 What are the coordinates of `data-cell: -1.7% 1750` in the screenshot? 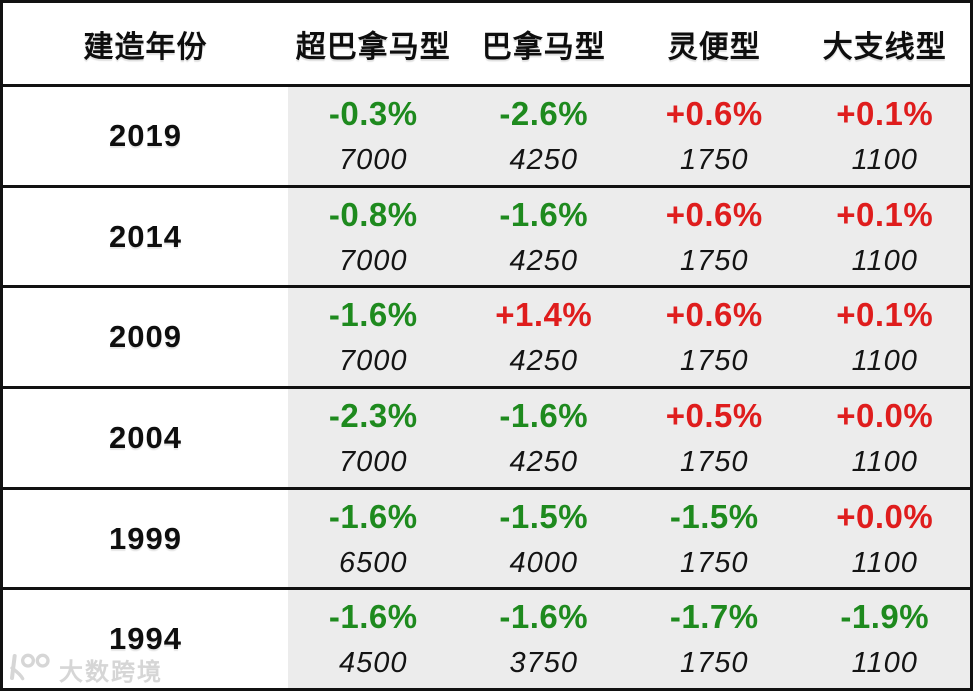 It's located at (714, 639).